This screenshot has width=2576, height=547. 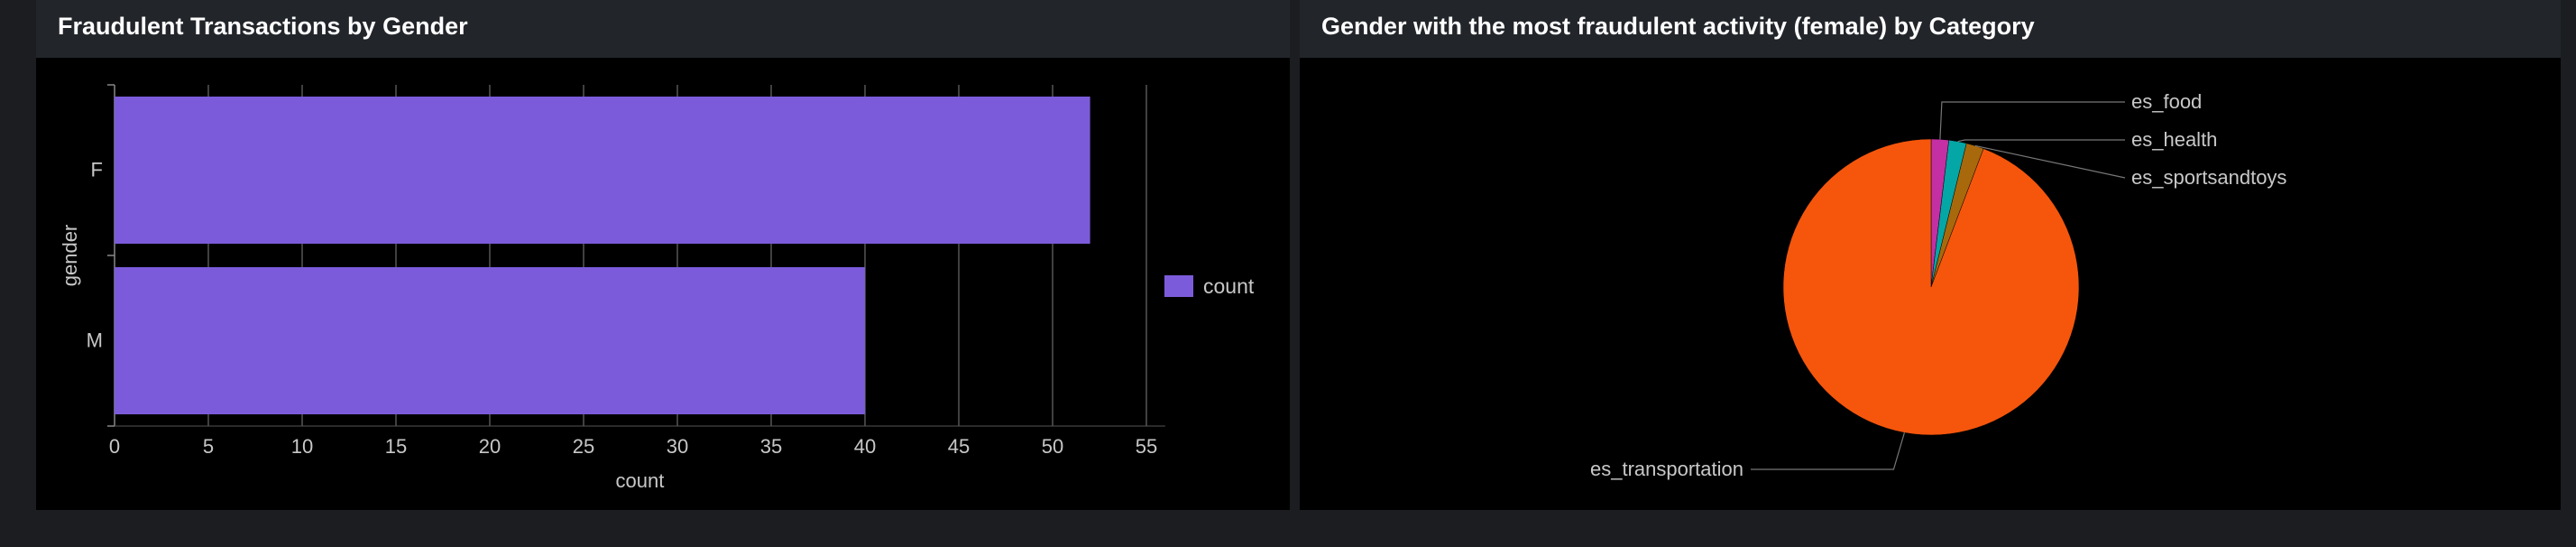 I want to click on pie-slice-transportation, so click(x=1931, y=287).